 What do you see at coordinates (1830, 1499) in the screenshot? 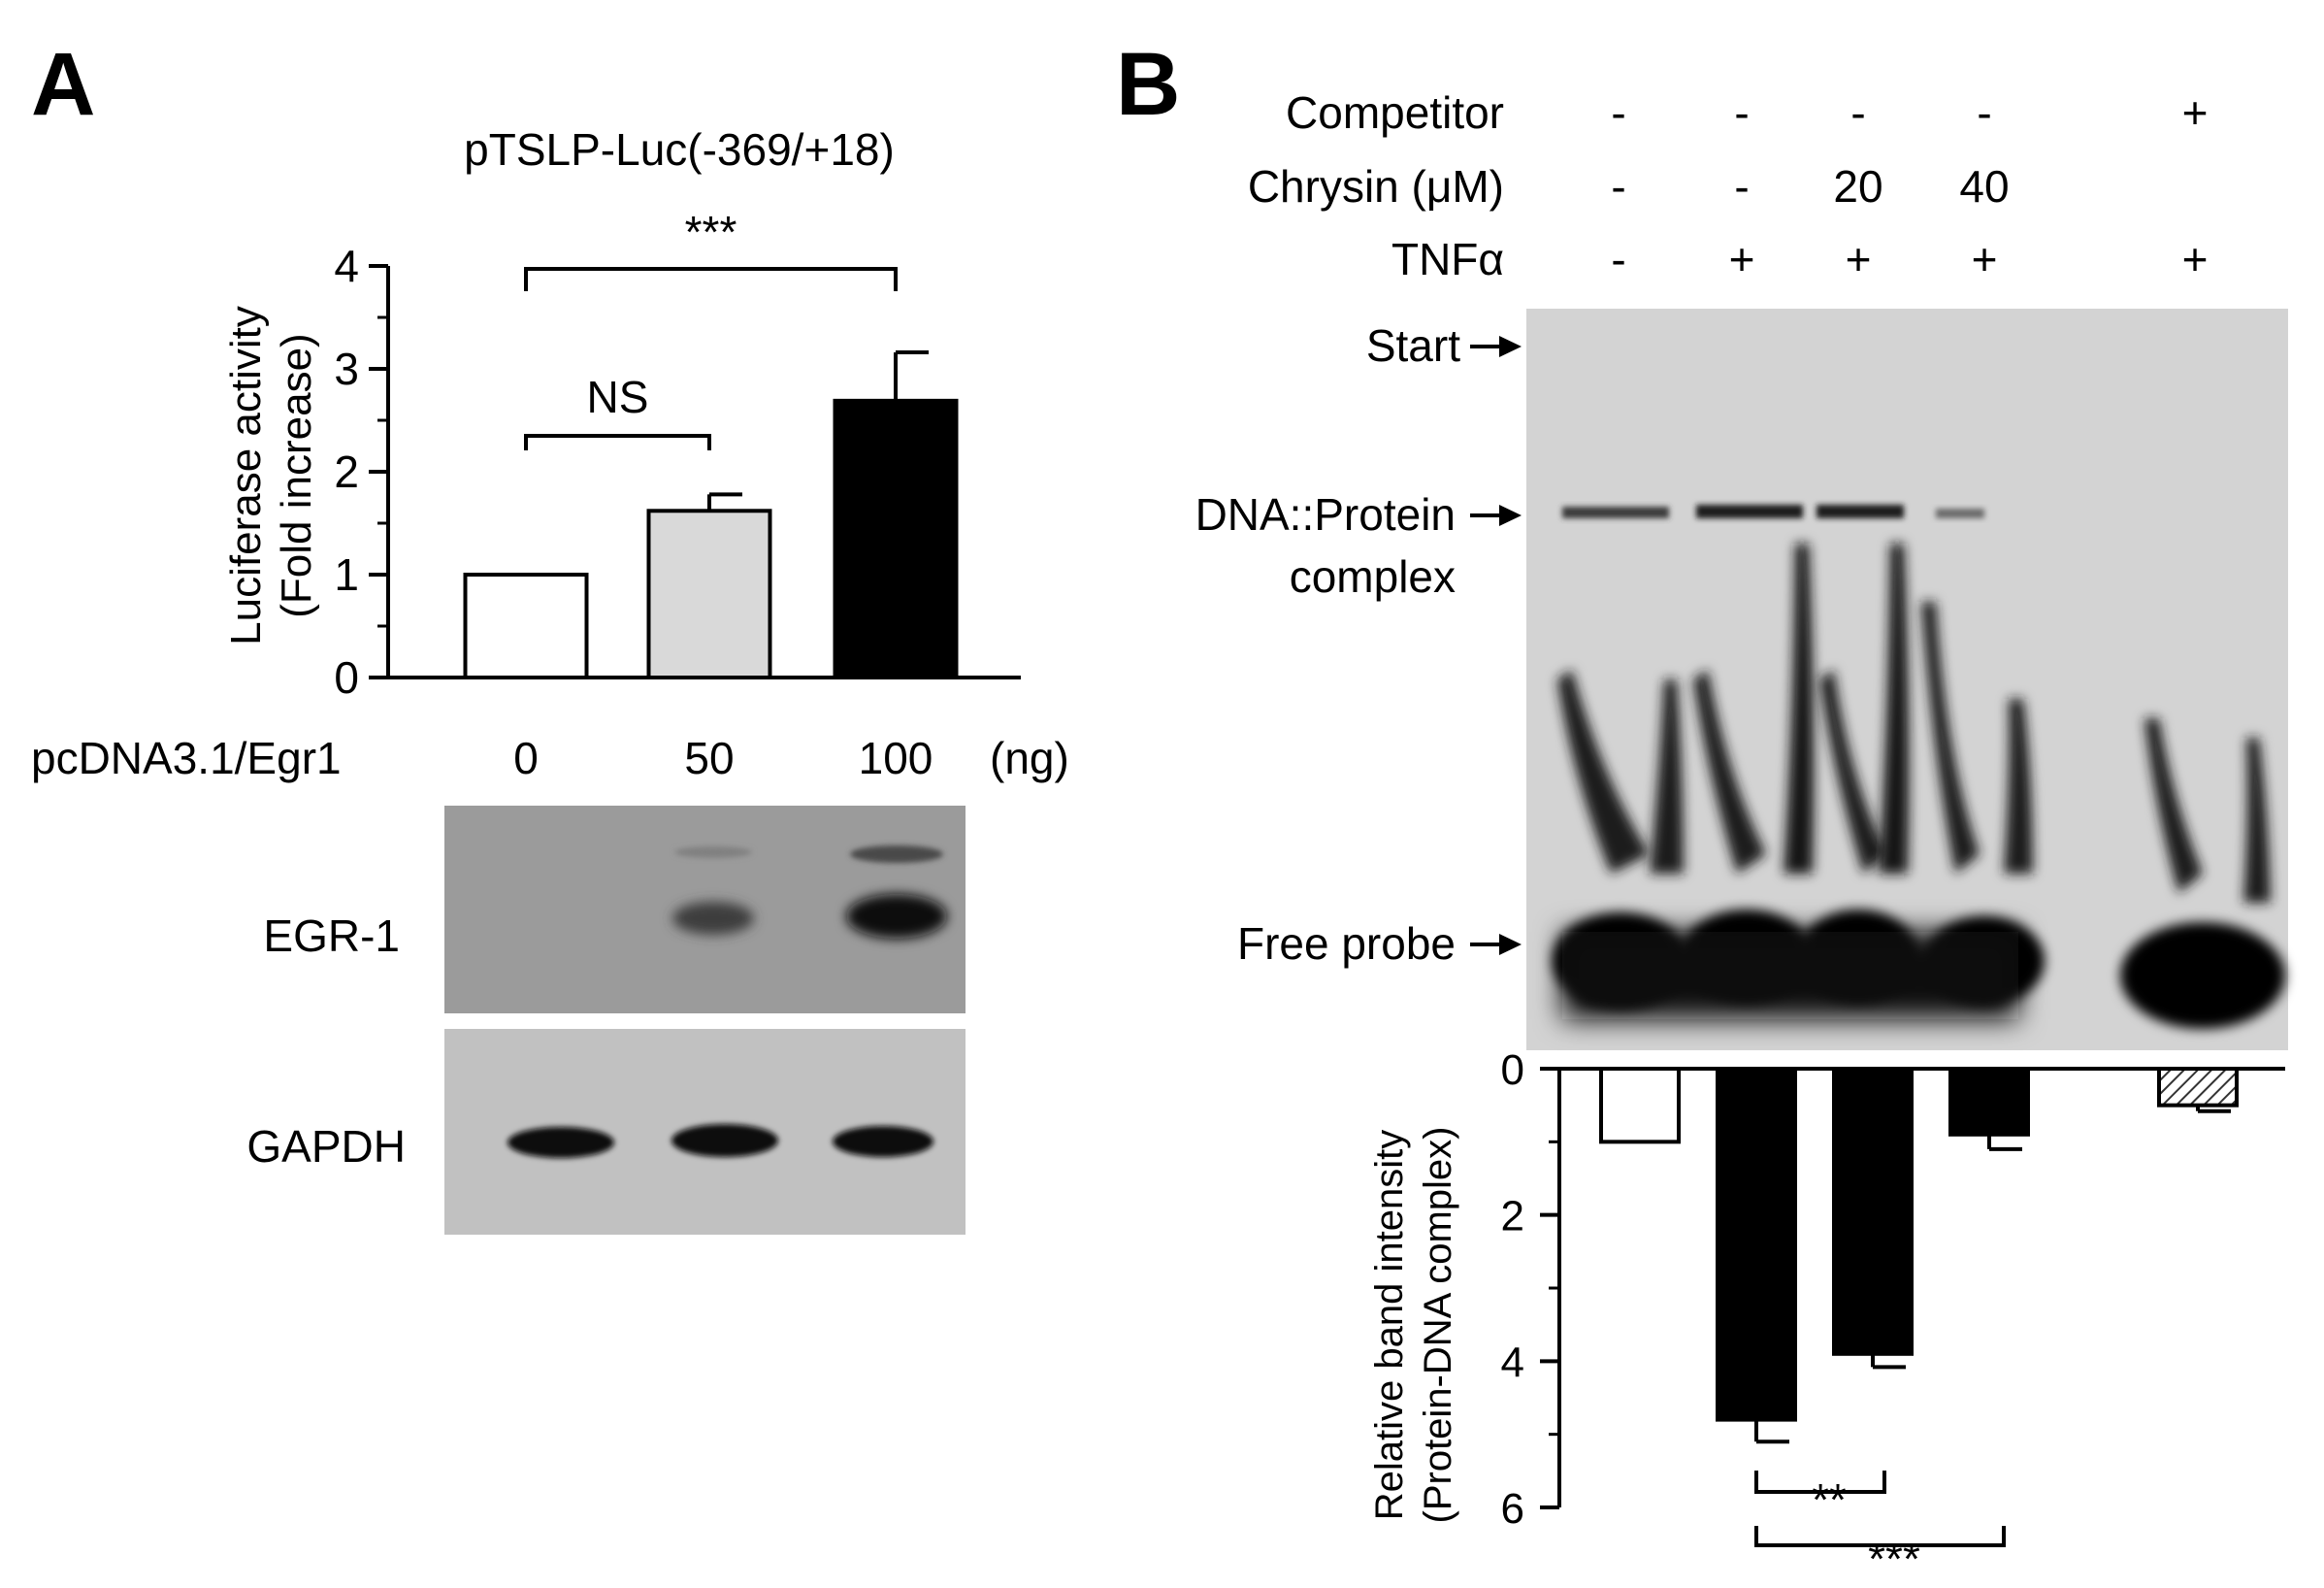
I see `significance-label: **` at bounding box center [1830, 1499].